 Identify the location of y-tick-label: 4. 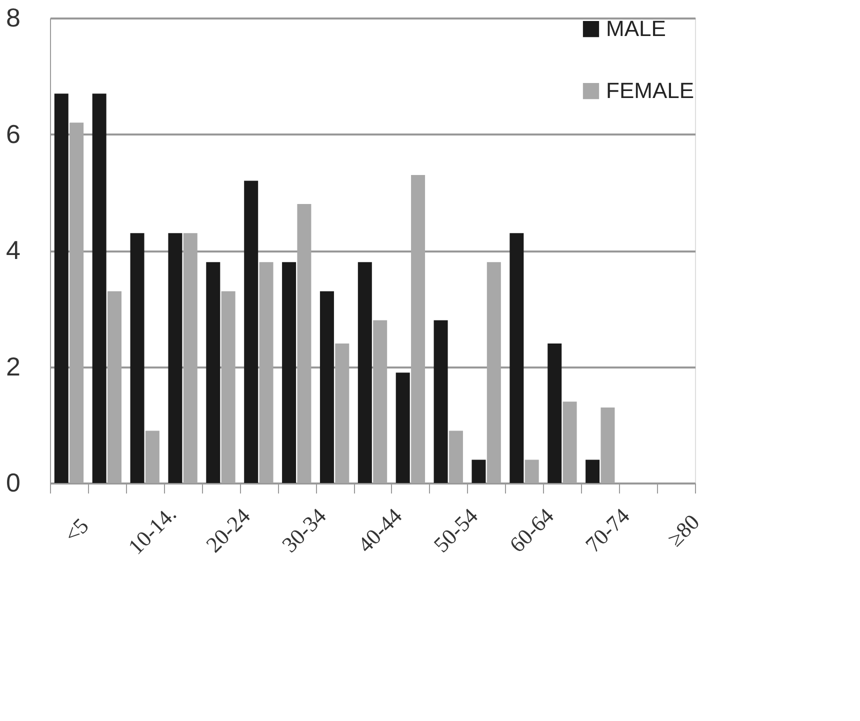
(13, 250).